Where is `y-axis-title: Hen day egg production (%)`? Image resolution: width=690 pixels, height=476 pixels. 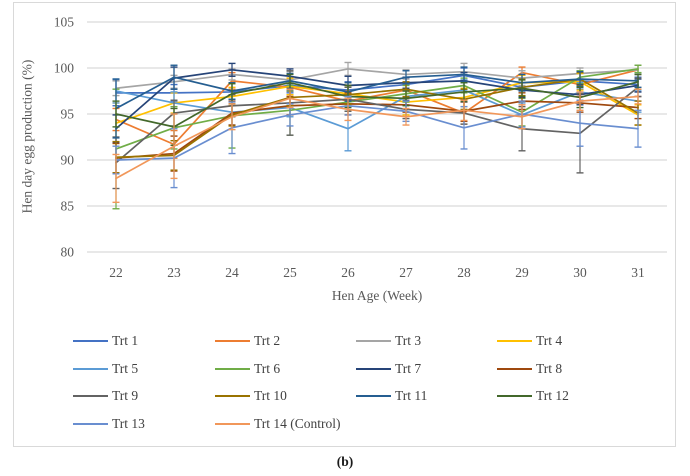 y-axis-title: Hen day egg production (%) is located at coordinates (27, 136).